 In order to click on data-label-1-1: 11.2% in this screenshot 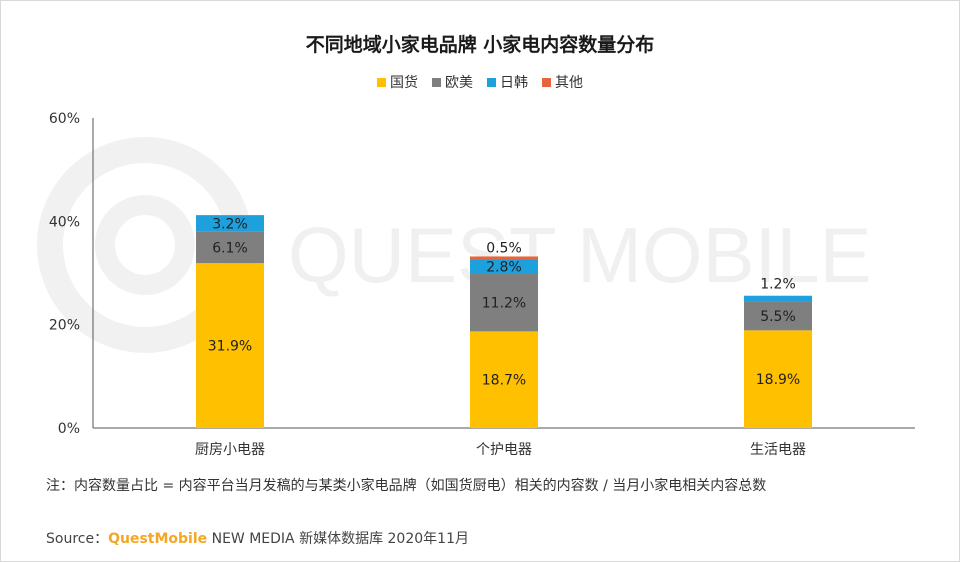, I will do `click(504, 303)`.